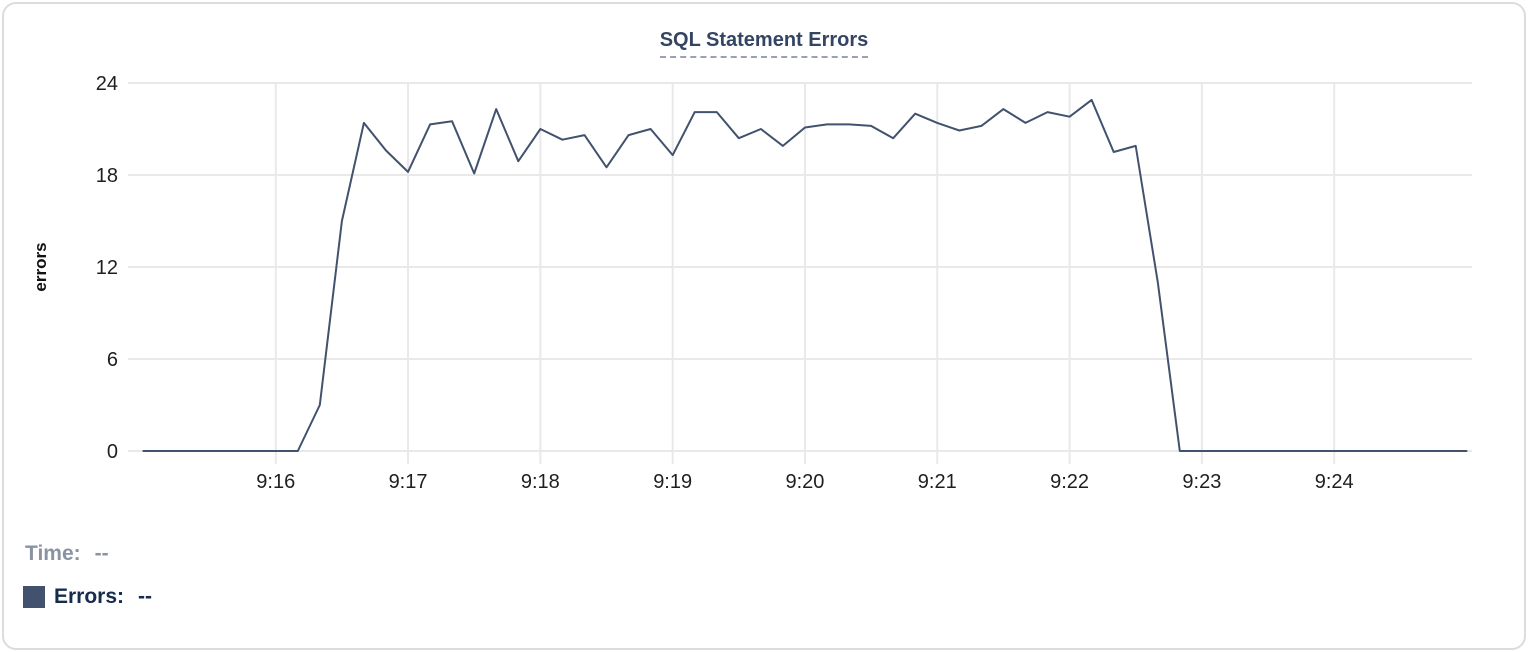 The width and height of the screenshot is (1528, 652). I want to click on y-tick-label: 6, so click(112, 360).